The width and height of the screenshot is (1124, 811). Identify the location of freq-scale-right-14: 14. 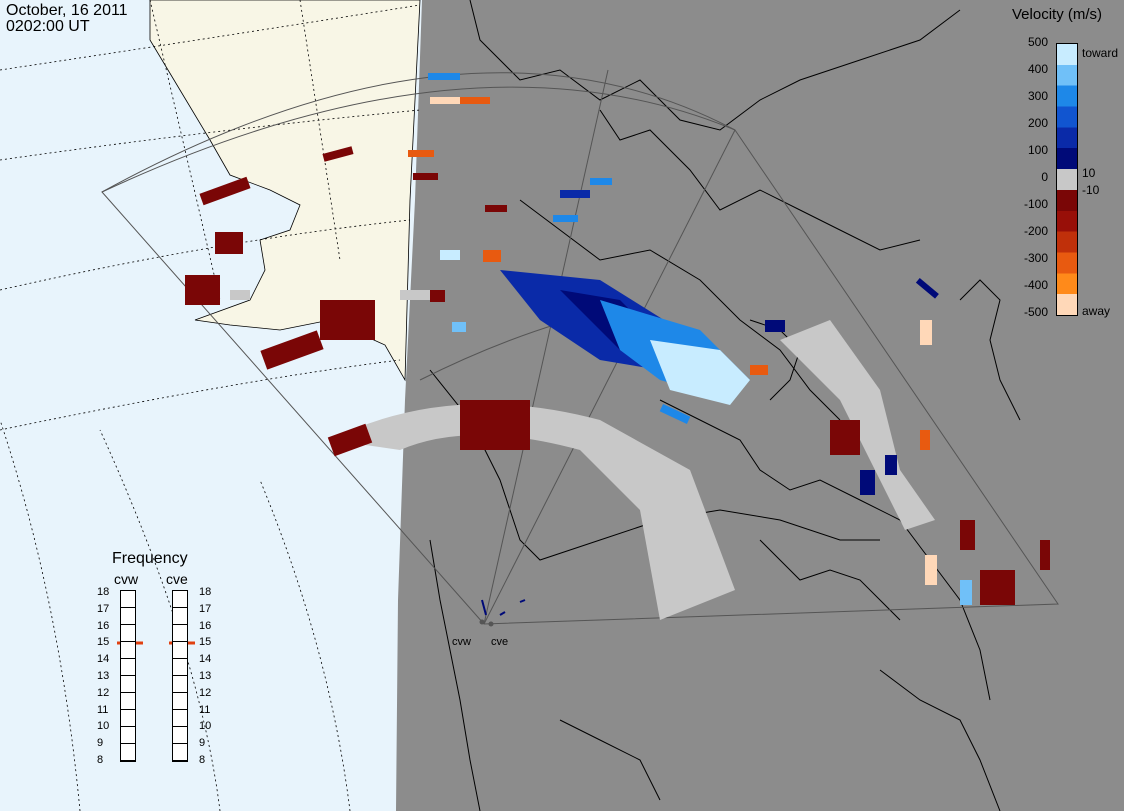
(205, 659).